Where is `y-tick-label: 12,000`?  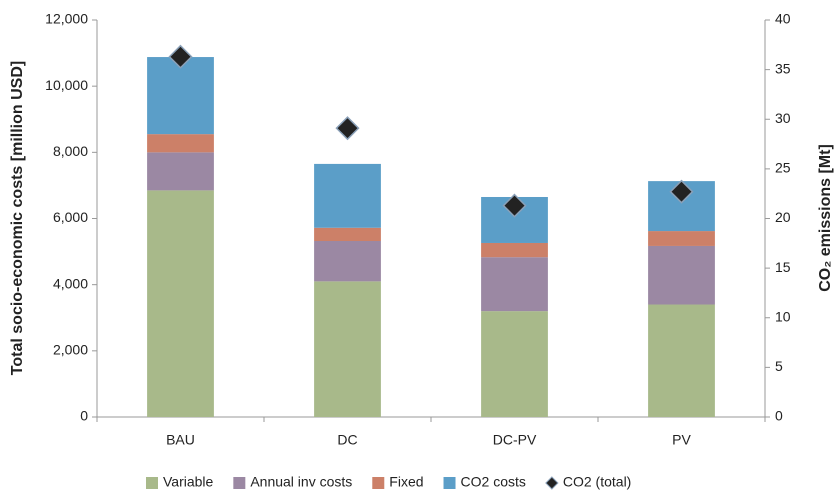
y-tick-label: 12,000 is located at coordinates (66, 19).